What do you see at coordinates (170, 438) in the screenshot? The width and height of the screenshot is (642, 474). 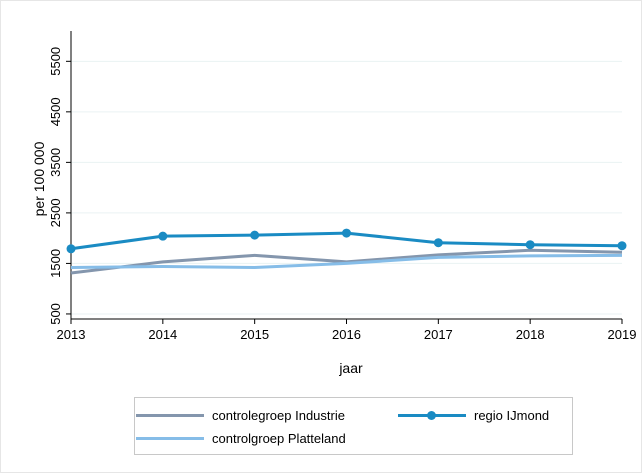 I see `legend-swatch-platteland` at bounding box center [170, 438].